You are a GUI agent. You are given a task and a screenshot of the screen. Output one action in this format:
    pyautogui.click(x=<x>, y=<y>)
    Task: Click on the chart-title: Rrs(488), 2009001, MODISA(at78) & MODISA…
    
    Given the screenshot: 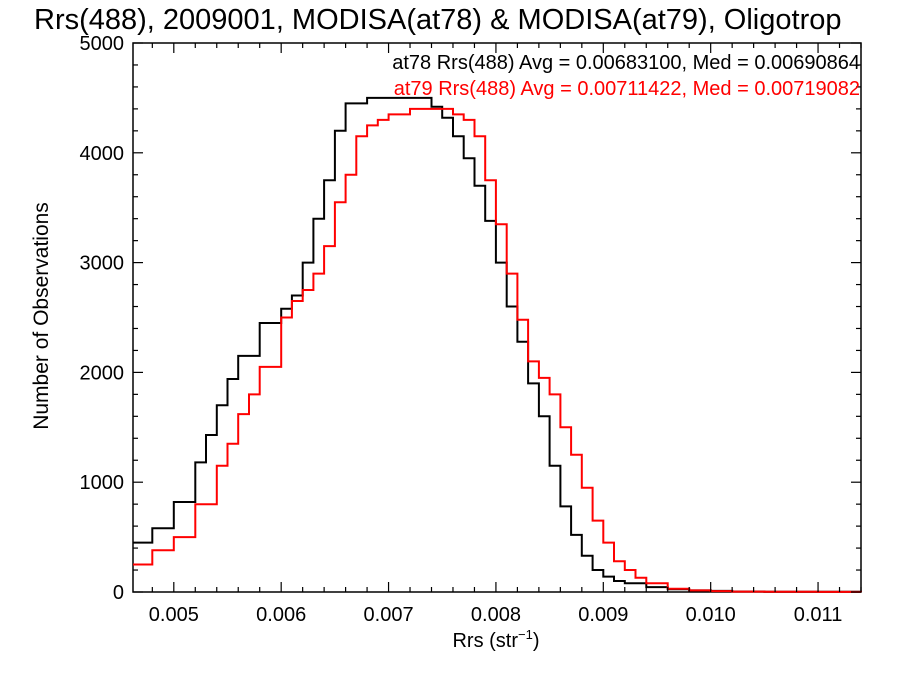 What is the action you would take?
    pyautogui.click(x=437, y=20)
    